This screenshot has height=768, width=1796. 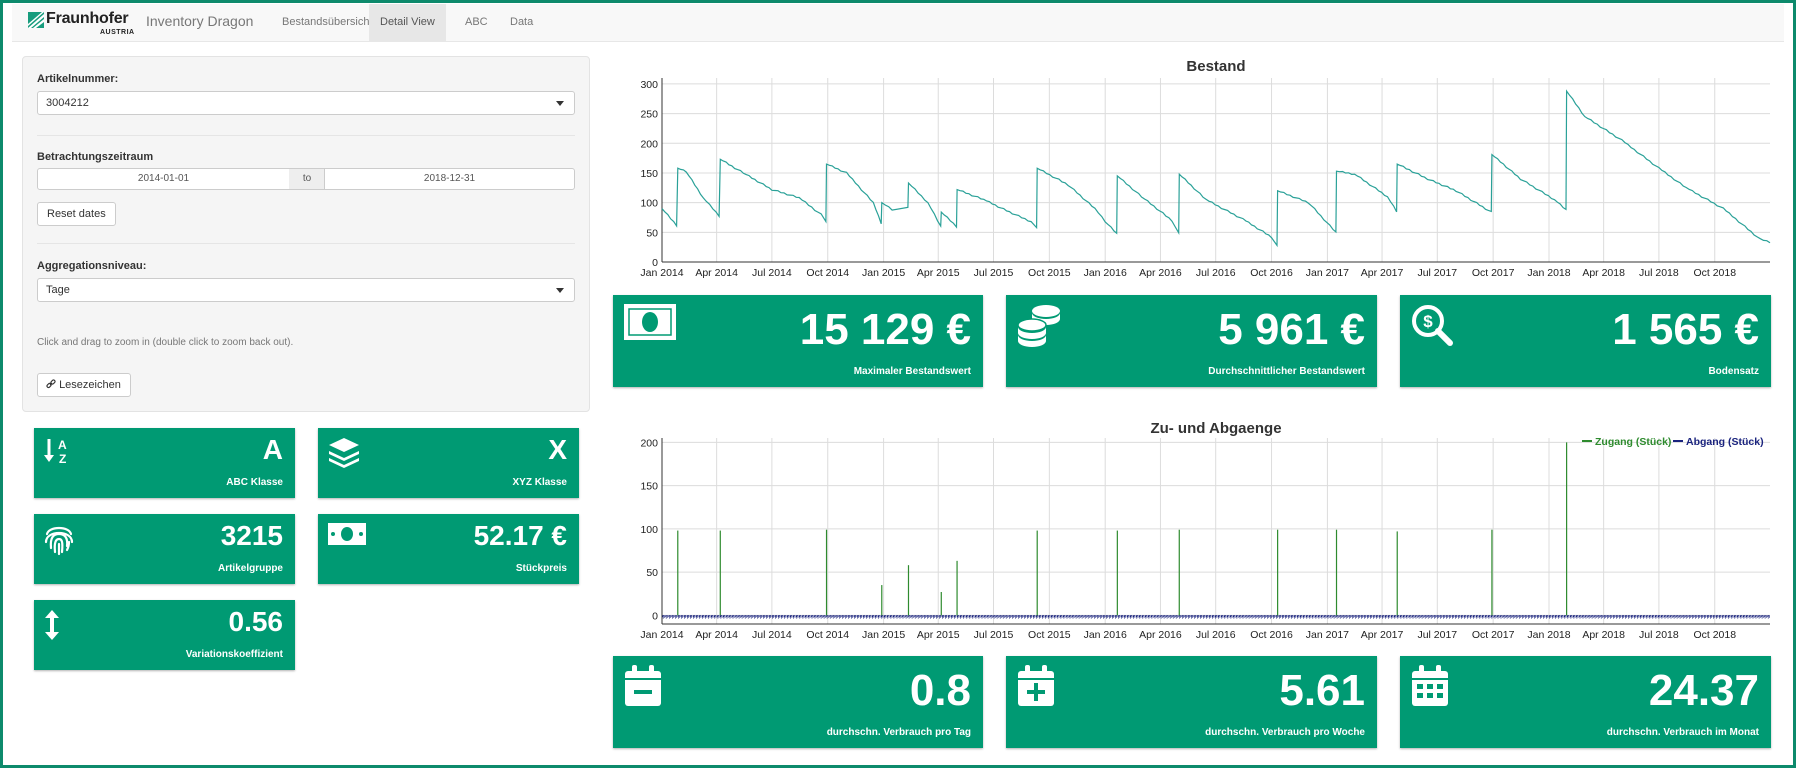 What do you see at coordinates (250, 568) in the screenshot?
I see `article-group-label: Artikelgruppe` at bounding box center [250, 568].